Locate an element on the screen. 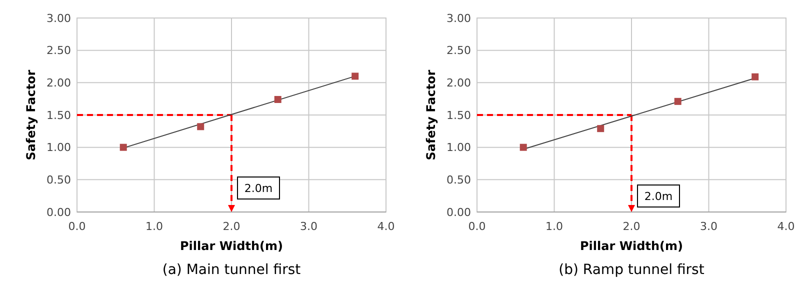 The height and width of the screenshot is (289, 800). text: (a) Main tunnel first is located at coordinates (232, 270).